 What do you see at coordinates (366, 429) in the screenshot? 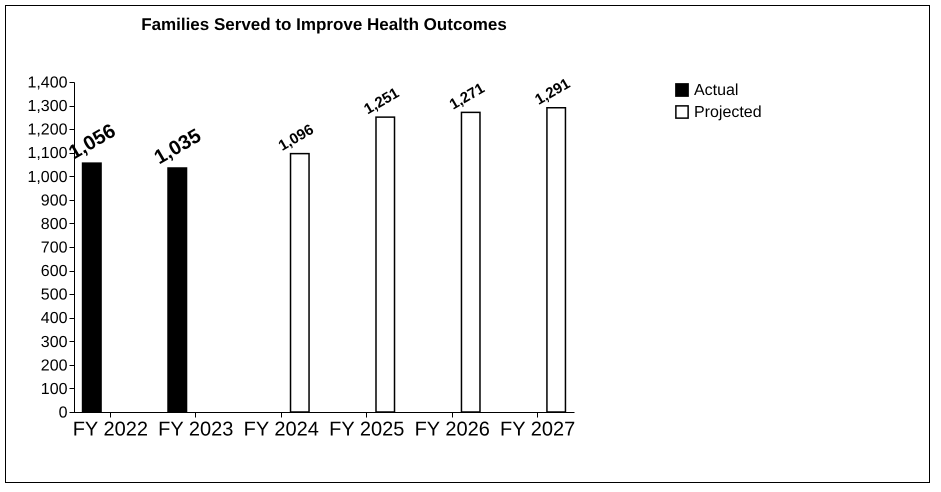
I see `x-tick-label: FY 2025` at bounding box center [366, 429].